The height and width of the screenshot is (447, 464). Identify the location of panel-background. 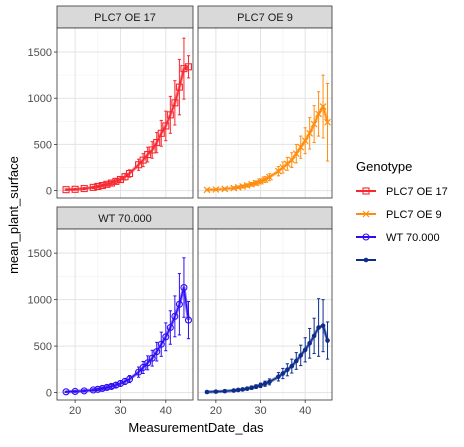
(265, 314).